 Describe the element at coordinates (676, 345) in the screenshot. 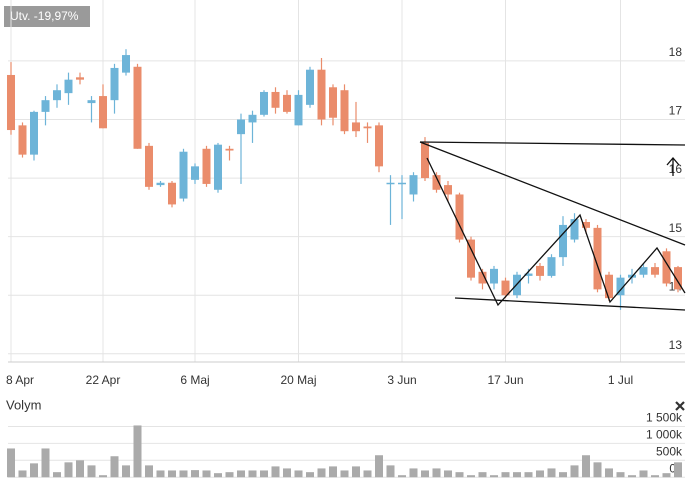

I see `y-tick-label: 13` at that location.